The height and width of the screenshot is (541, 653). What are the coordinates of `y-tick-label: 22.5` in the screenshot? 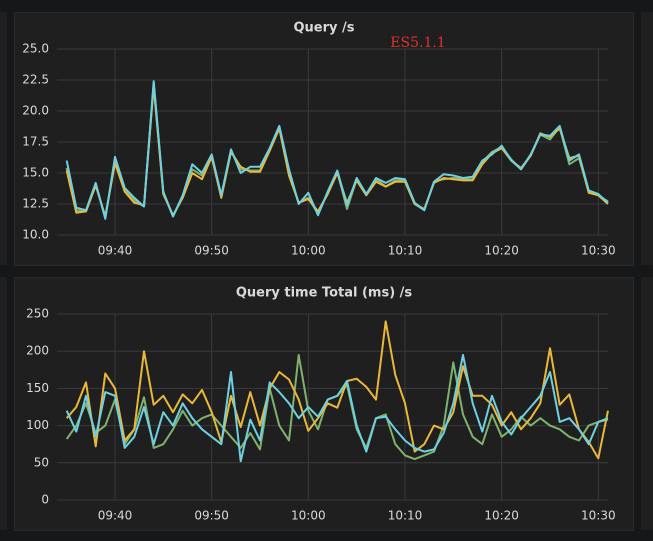 It's located at (35, 80).